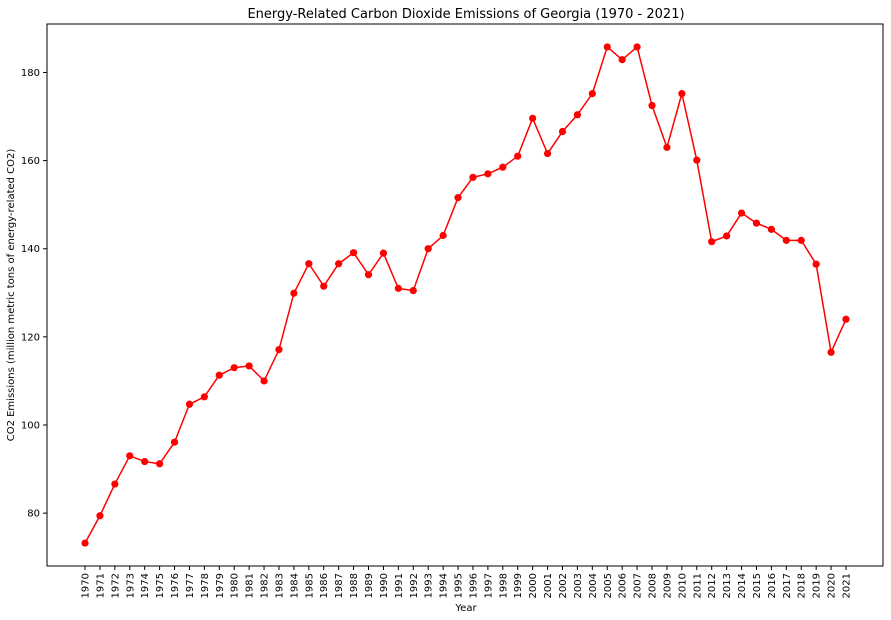 The image size is (891, 620). I want to click on x-tick-label: 1995, so click(459, 585).